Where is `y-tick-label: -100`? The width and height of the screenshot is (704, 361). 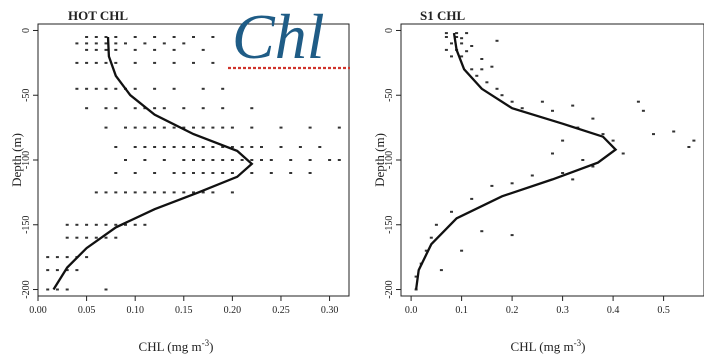 y-tick-label: -100 is located at coordinates (26, 160).